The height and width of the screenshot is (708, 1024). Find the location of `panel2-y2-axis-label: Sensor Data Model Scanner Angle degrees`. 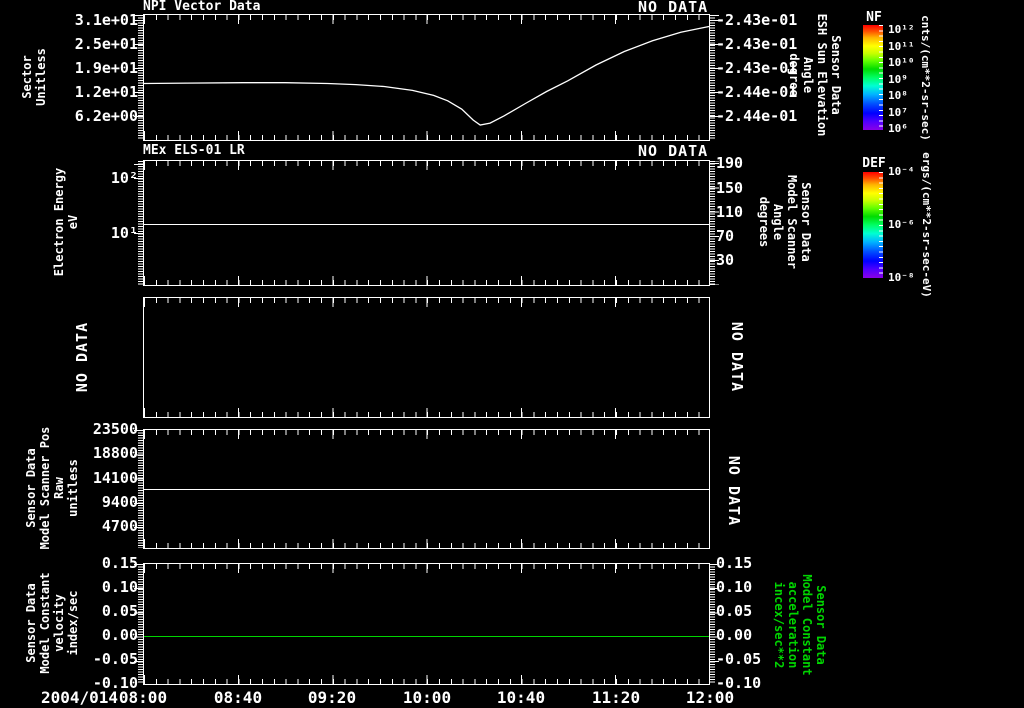

panel2-y2-axis-label: Sensor Data Model Scanner Angle degrees is located at coordinates (785, 222).